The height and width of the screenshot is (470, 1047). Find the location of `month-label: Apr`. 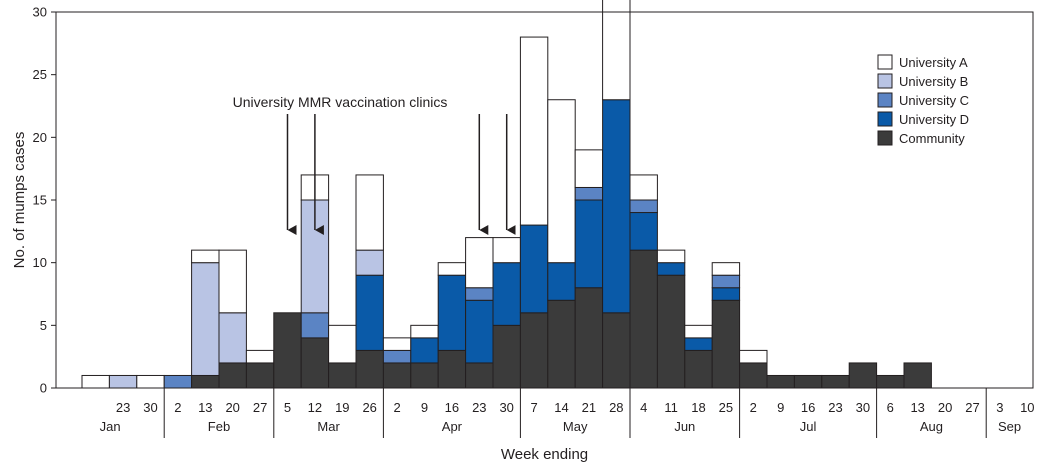

month-label: Apr is located at coordinates (452, 426).